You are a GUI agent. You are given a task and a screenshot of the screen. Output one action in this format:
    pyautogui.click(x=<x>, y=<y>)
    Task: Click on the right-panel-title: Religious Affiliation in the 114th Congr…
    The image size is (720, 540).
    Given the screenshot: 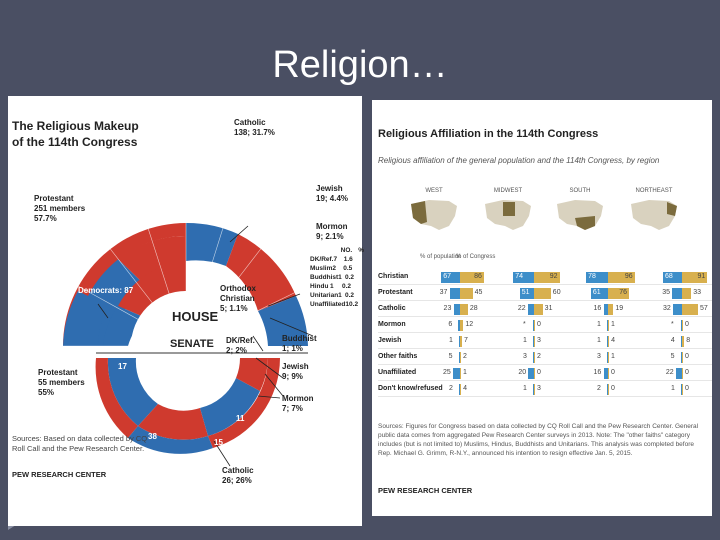 What is the action you would take?
    pyautogui.click(x=488, y=134)
    